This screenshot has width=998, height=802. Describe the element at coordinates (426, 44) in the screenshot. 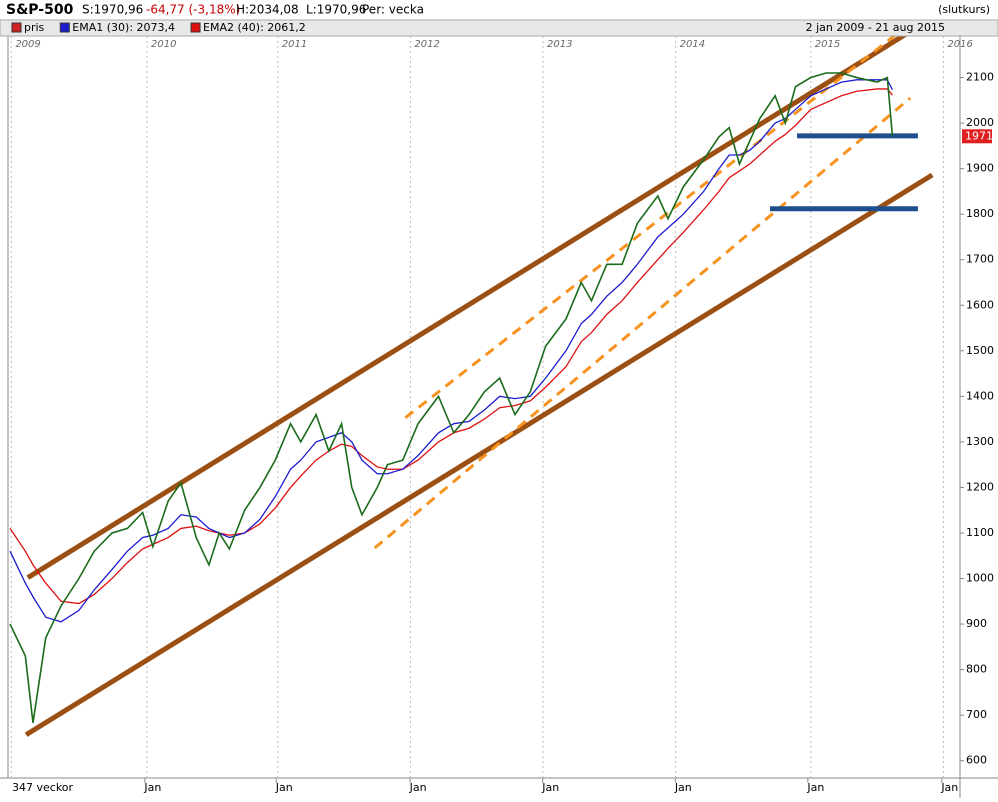

I see `x-tick-label: 2012` at that location.